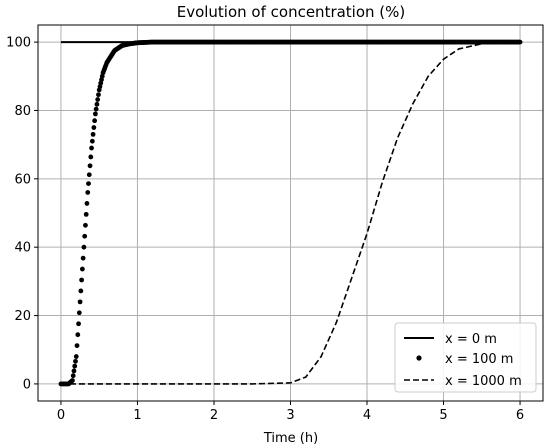 The height and width of the screenshot is (447, 550). Describe the element at coordinates (22, 248) in the screenshot. I see `y-tick-label: 40` at that location.